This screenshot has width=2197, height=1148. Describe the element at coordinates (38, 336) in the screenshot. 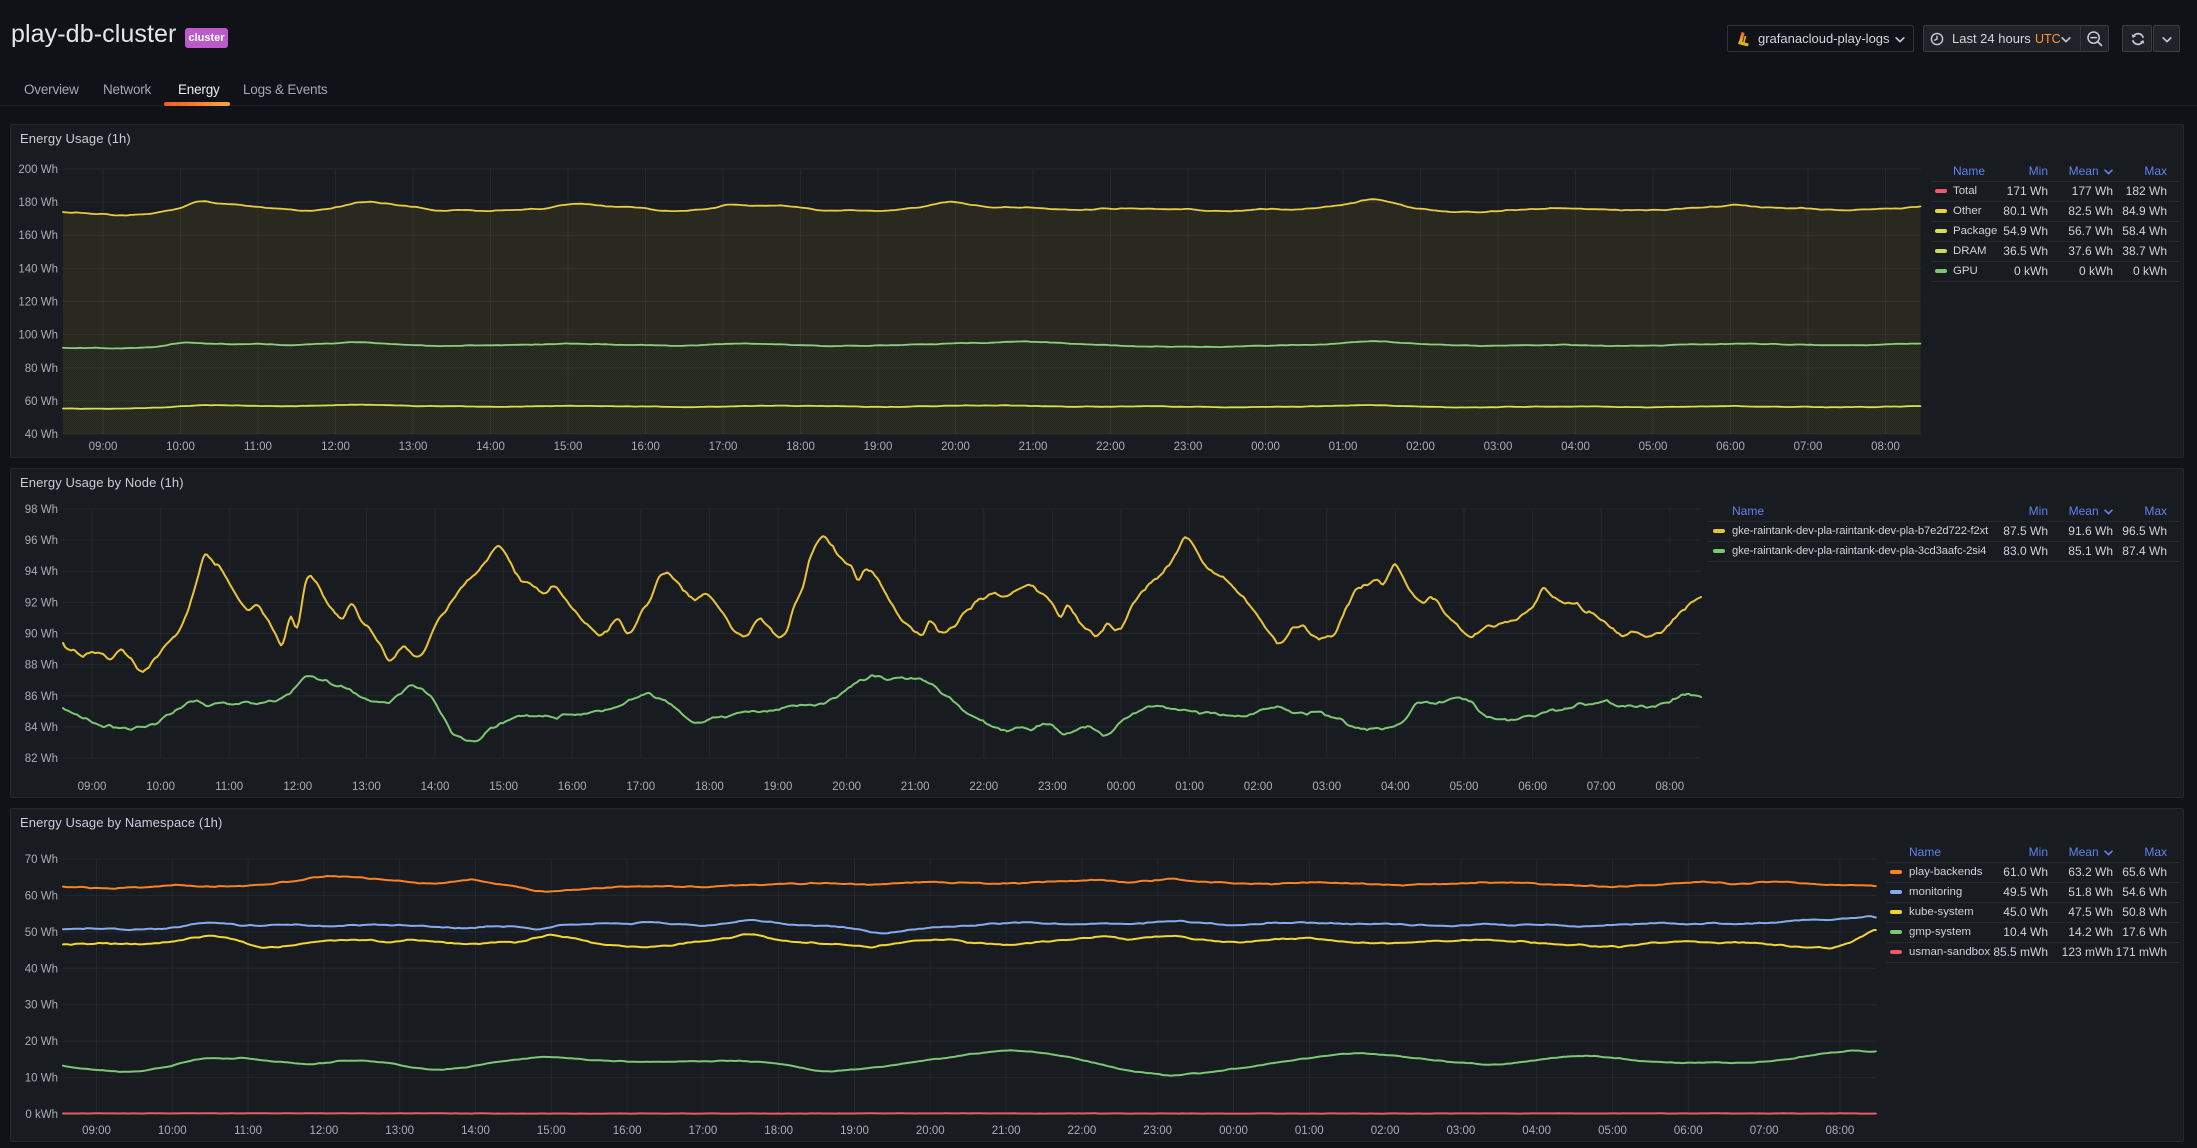

I see `svg-text: 100 Wh` at that location.